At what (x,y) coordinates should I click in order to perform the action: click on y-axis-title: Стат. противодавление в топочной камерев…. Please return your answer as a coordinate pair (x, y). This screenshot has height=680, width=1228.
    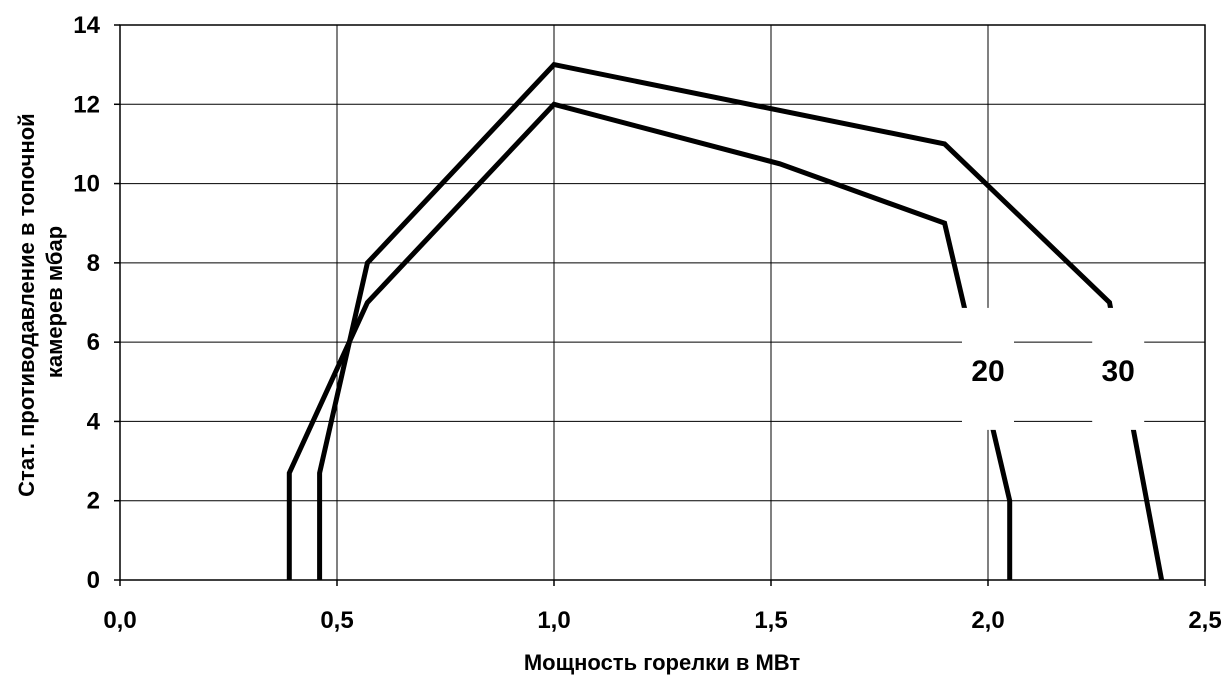
    Looking at the image, I should click on (40, 302).